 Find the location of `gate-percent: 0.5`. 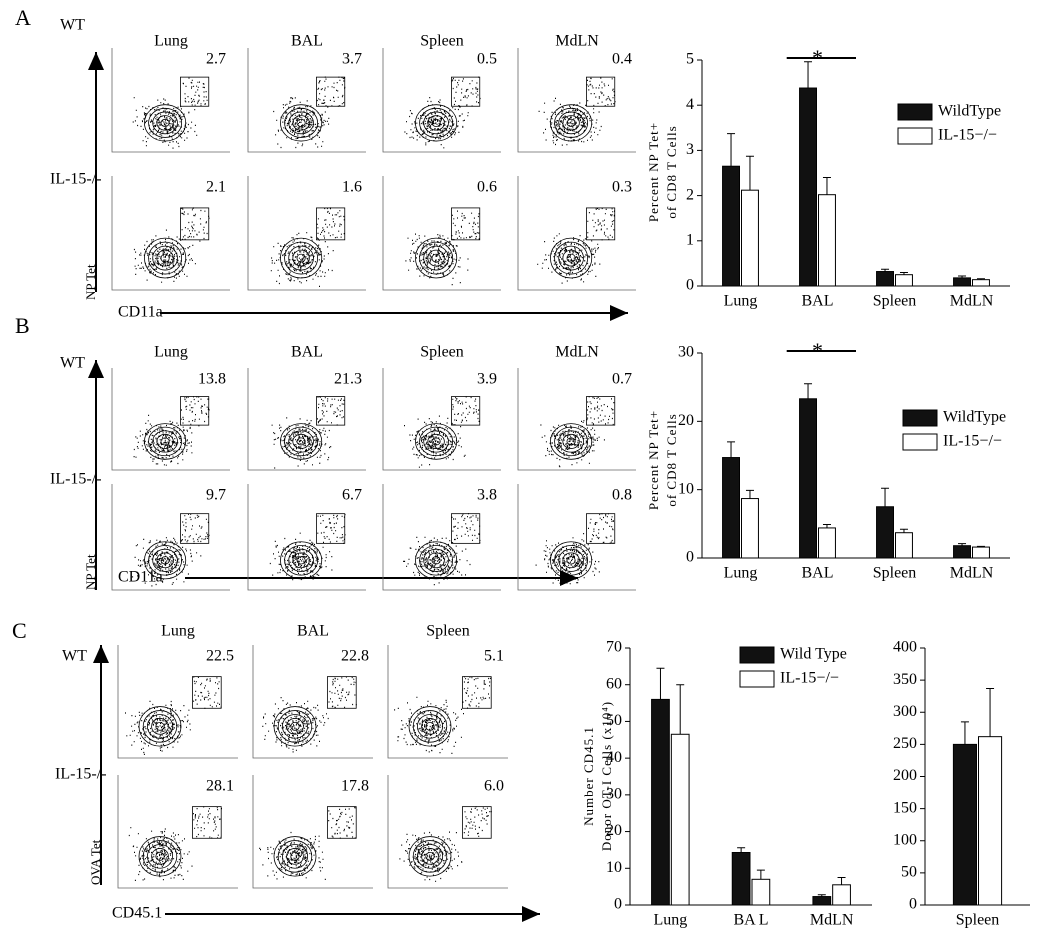

gate-percent: 0.5 is located at coordinates (487, 59).